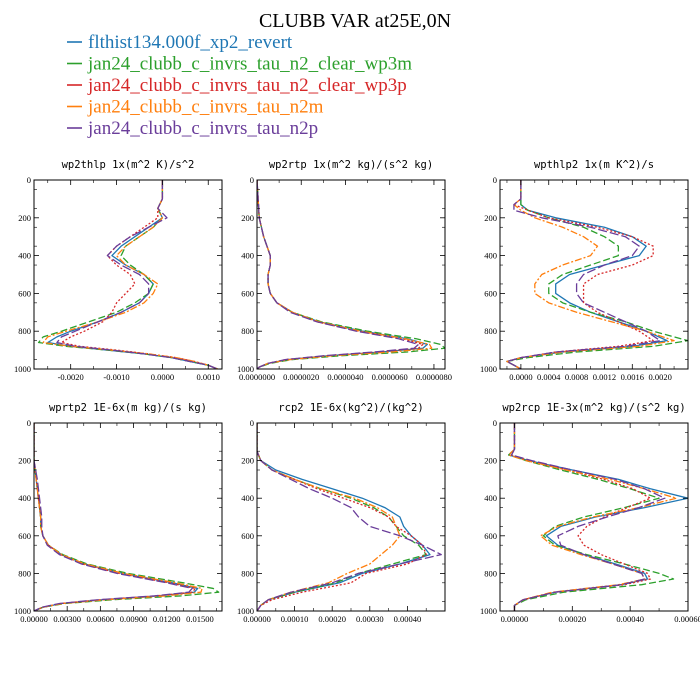 This screenshot has height=700, width=700. I want to click on x-tick-label: 0.00300, so click(67, 619).